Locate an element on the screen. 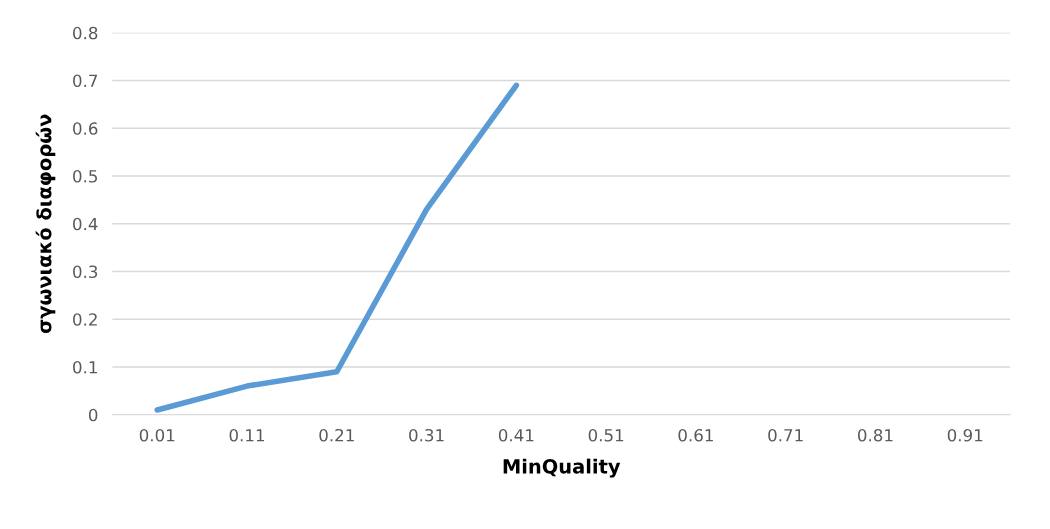 The width and height of the screenshot is (1050, 529). y-tick-label: 0 is located at coordinates (93, 415).